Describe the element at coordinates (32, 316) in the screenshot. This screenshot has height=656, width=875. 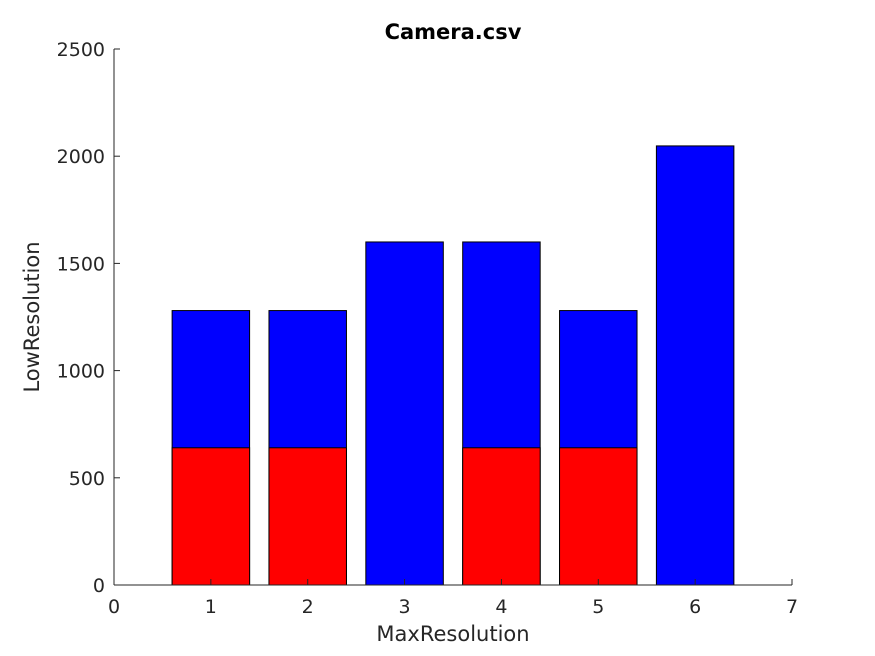
I see `y-axis-label: LowResolution` at that location.